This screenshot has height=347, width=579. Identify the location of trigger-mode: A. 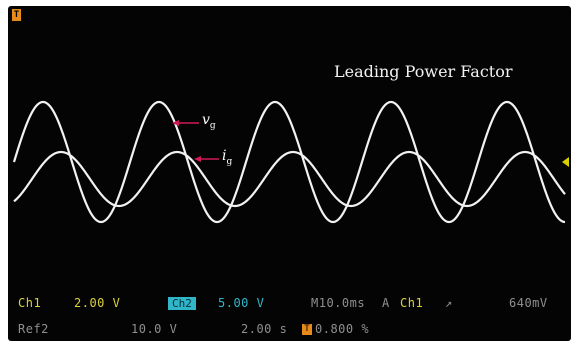
(386, 303).